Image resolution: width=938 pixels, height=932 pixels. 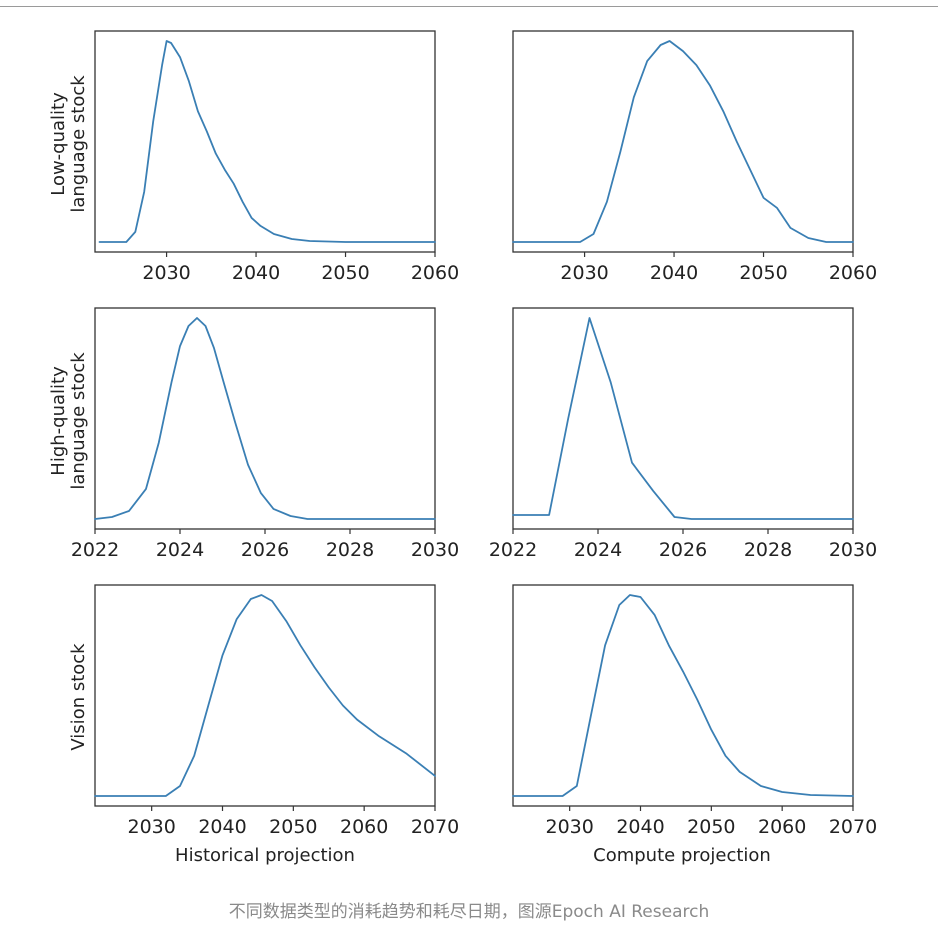 I want to click on column-label-compute: Compute projection, so click(x=682, y=855).